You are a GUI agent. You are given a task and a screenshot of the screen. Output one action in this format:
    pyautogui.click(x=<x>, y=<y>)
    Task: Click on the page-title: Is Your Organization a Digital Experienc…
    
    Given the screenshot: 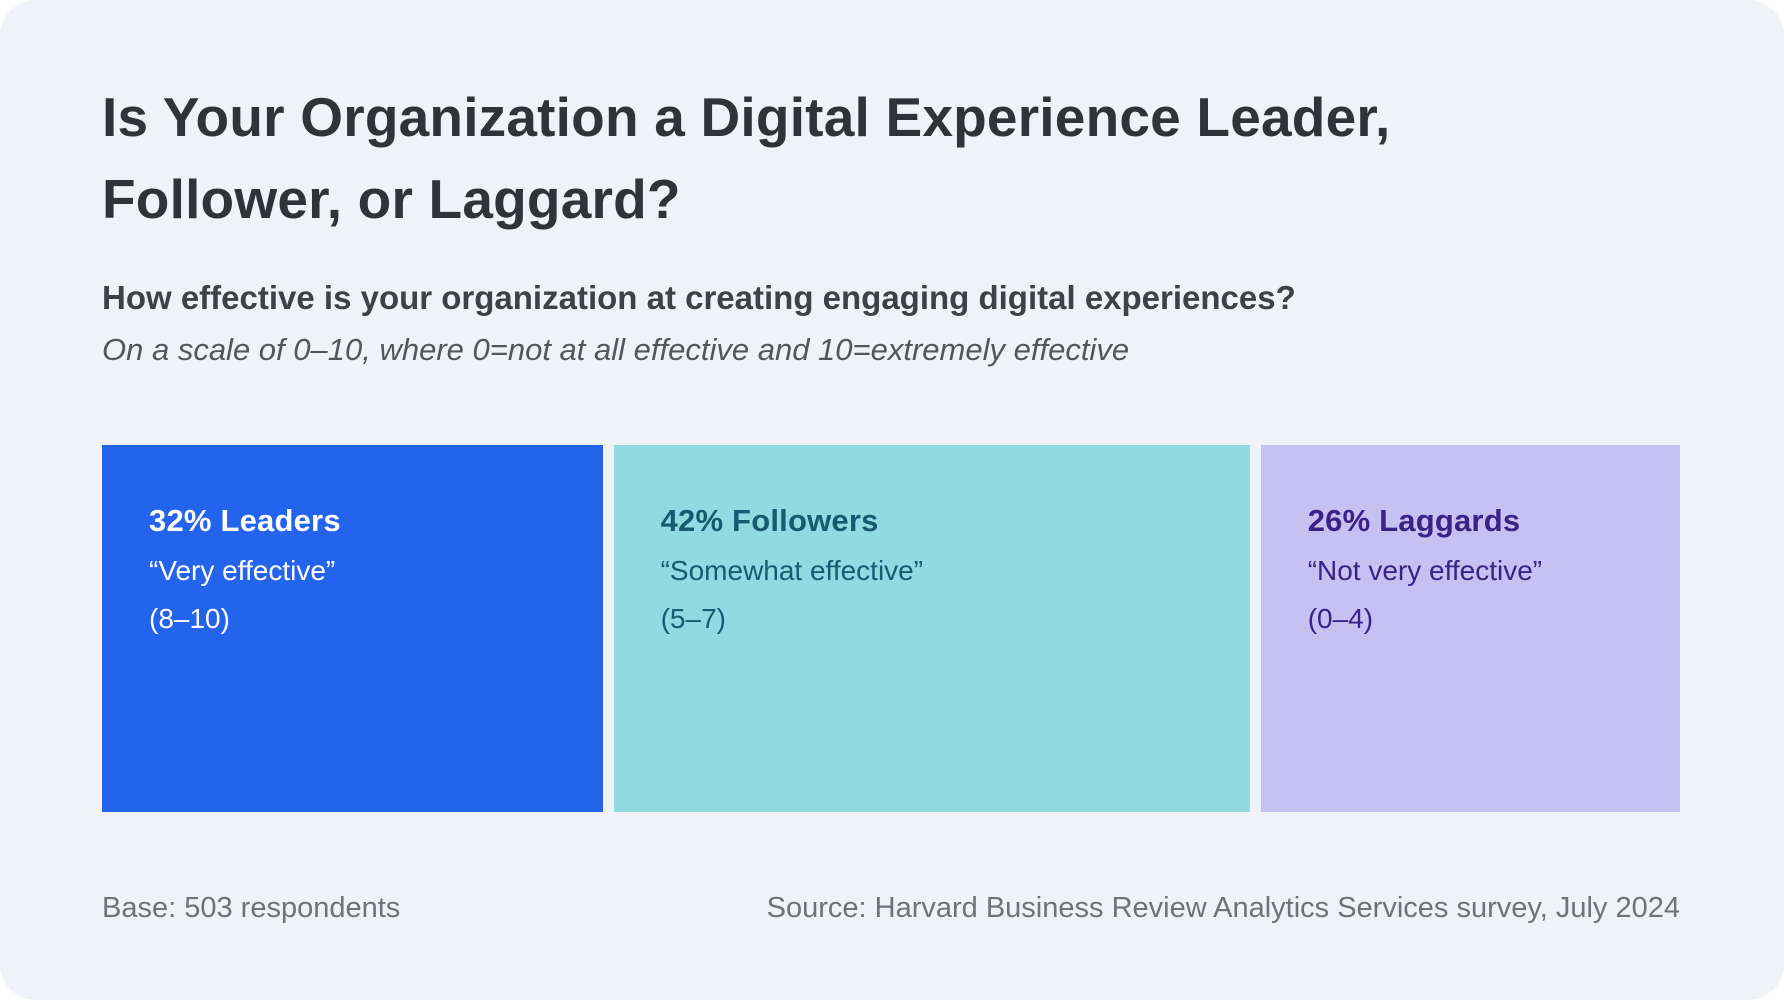 What is the action you would take?
    pyautogui.click(x=891, y=158)
    